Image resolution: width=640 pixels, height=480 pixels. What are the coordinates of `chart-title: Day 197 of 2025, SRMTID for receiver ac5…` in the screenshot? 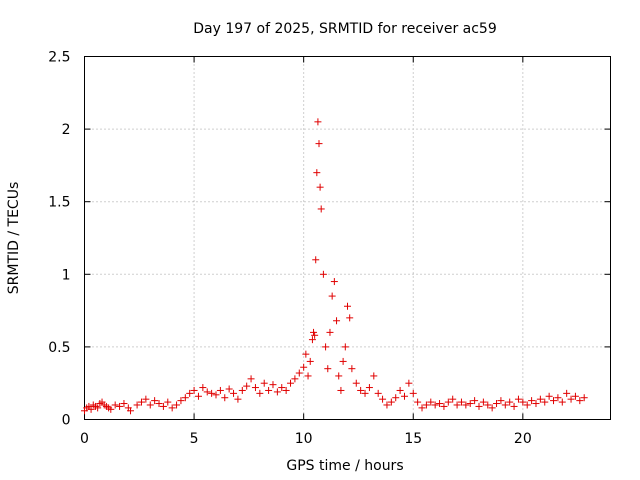 It's located at (345, 29).